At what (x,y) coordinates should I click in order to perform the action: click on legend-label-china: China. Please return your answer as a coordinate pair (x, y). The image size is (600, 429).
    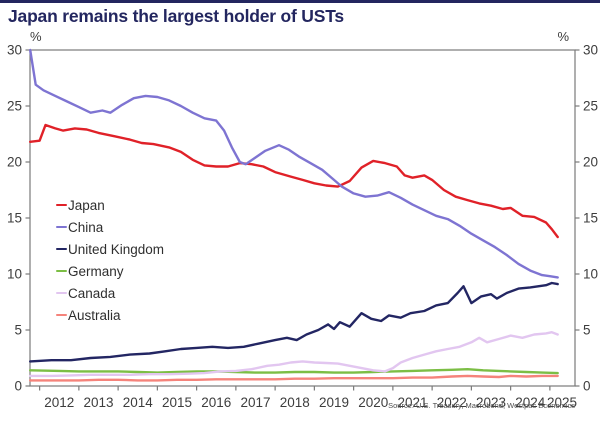
    Looking at the image, I should click on (86, 227).